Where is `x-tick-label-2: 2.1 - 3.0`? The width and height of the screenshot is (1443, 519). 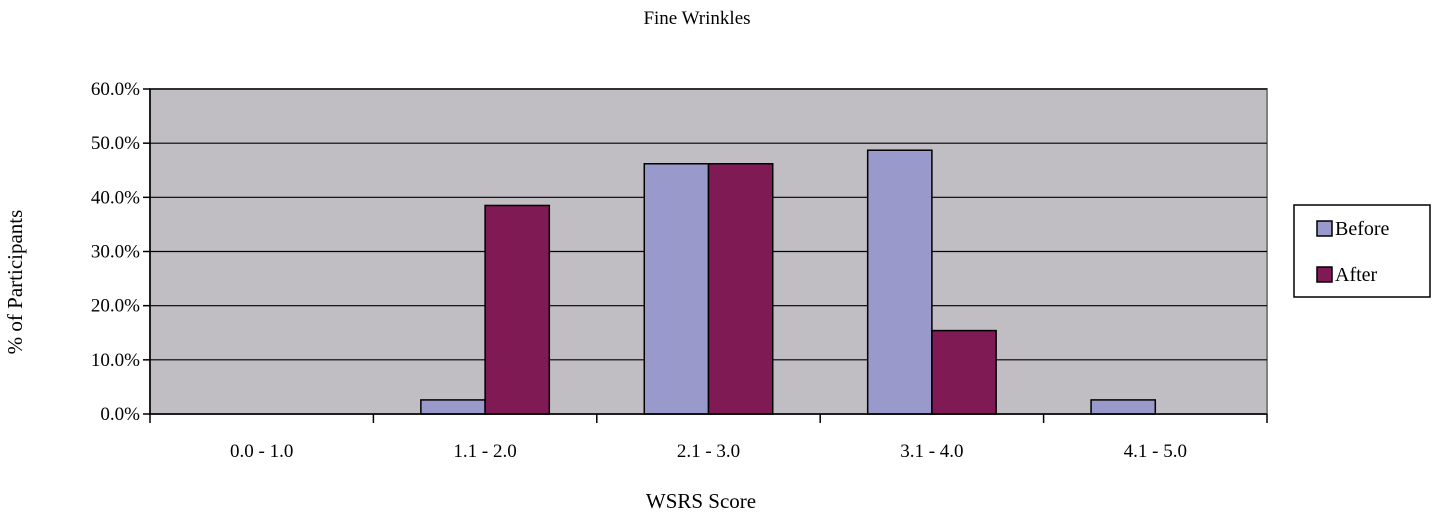 x-tick-label-2: 2.1 - 3.0 is located at coordinates (708, 451).